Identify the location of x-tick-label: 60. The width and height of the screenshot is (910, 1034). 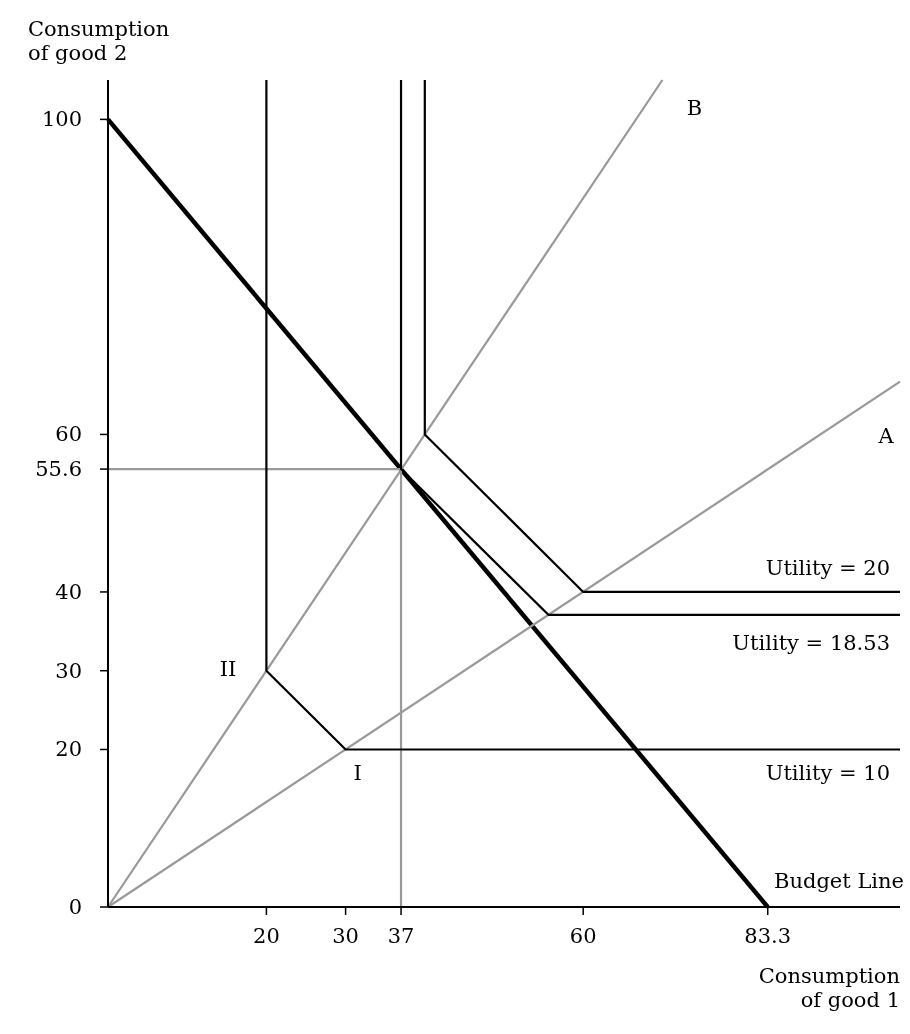
(583, 936).